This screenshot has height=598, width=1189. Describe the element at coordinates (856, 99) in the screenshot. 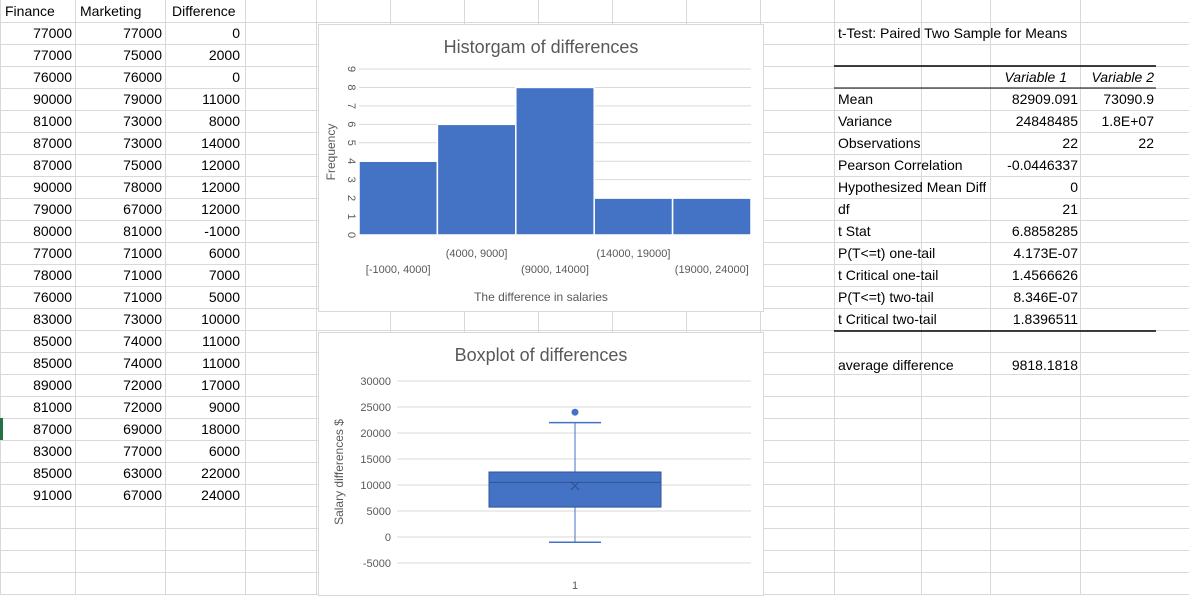

I see `ttest-row-label: Mean` at that location.